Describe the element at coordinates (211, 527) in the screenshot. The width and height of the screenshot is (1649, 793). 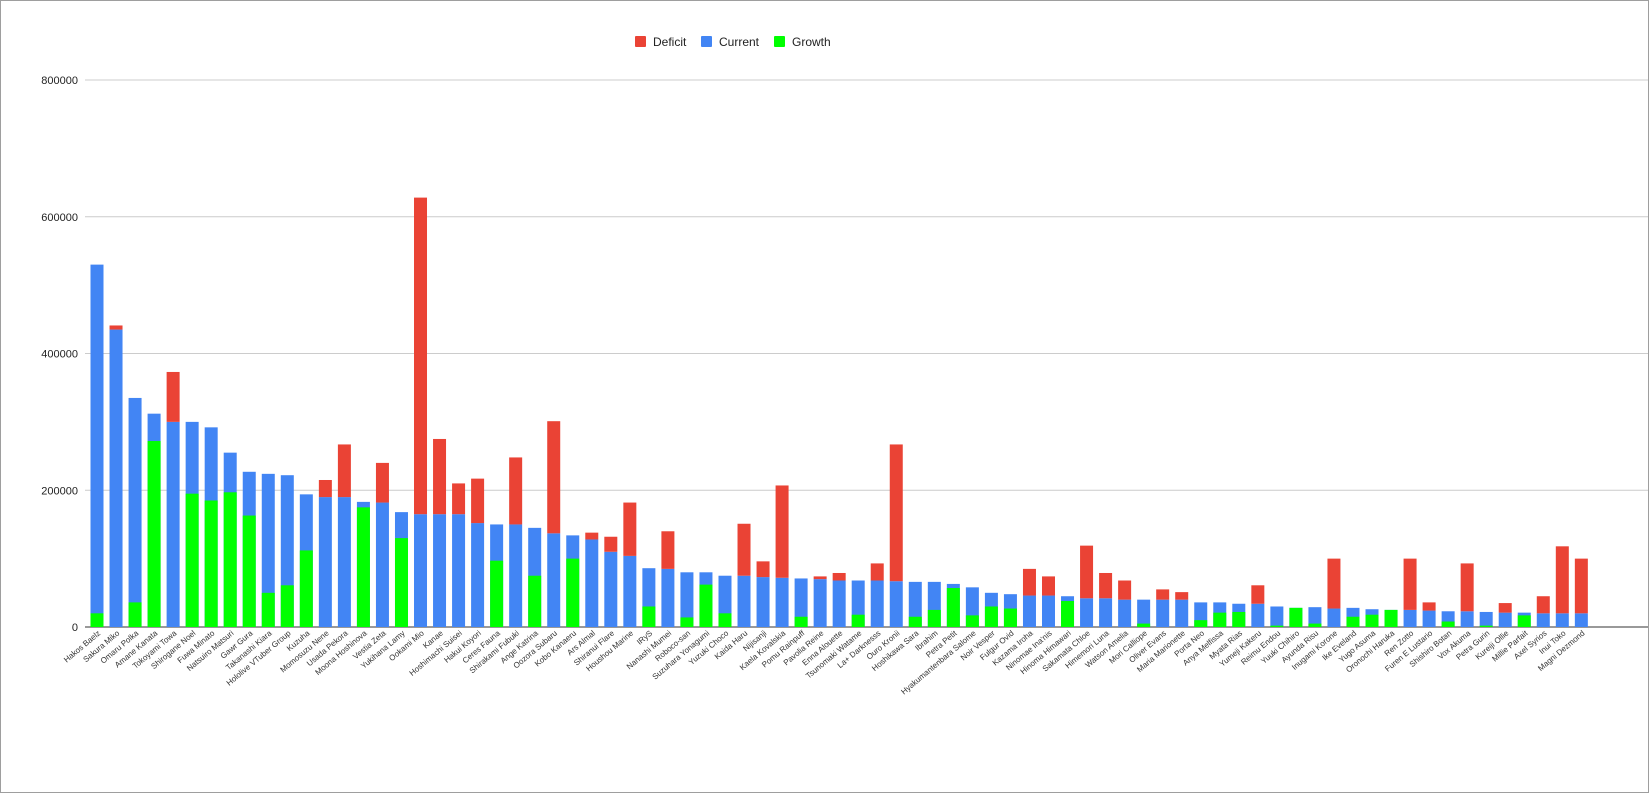
I see `bar-group-fuwa-minato` at that location.